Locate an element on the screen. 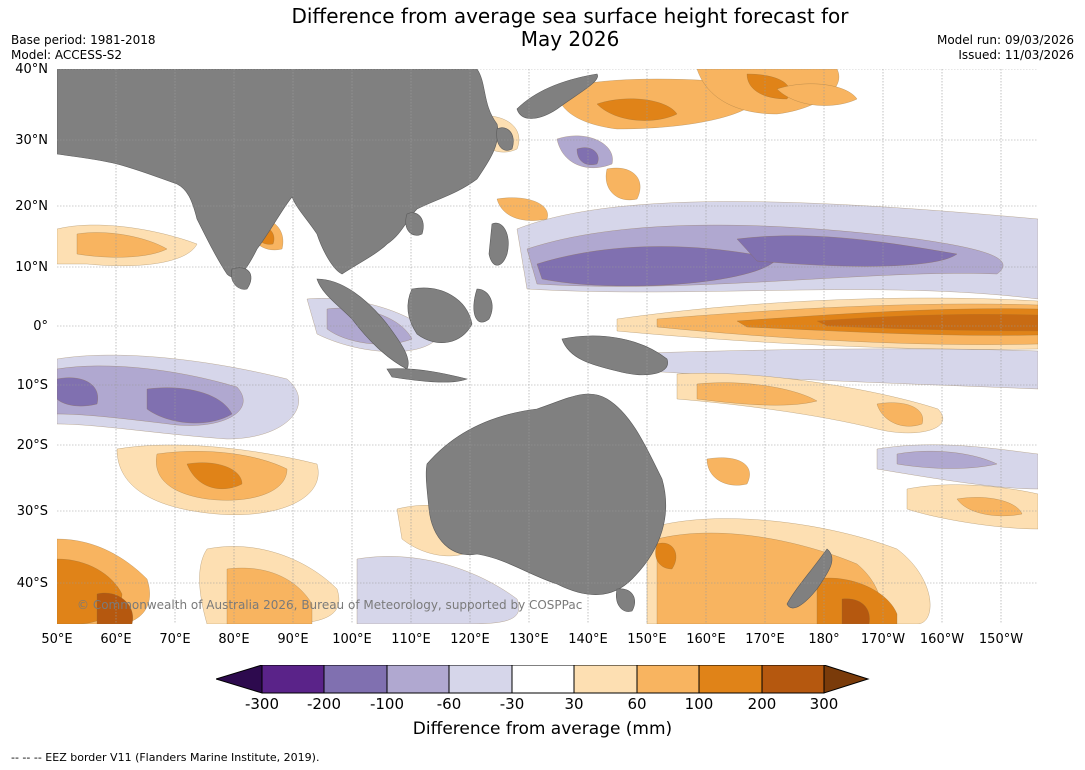 The width and height of the screenshot is (1085, 770). lat-label-0: 0° is located at coordinates (40, 326).